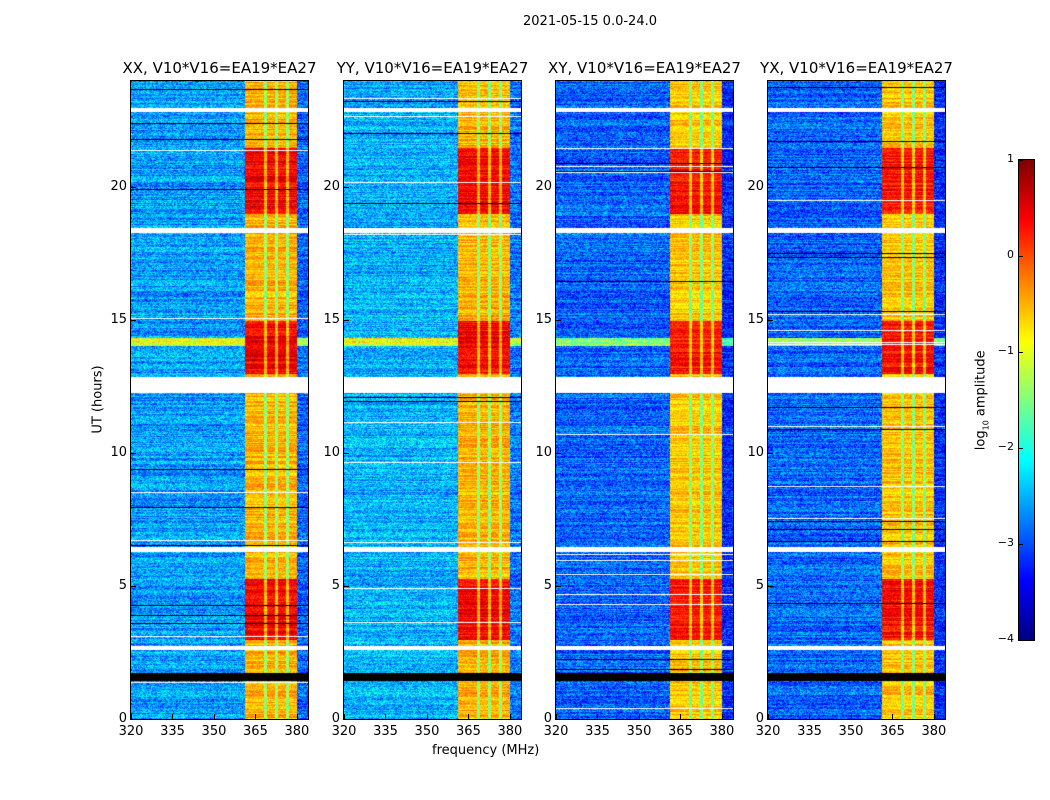  I want to click on figure-title: 2021-05-15 0.0-24.0, so click(590, 21).